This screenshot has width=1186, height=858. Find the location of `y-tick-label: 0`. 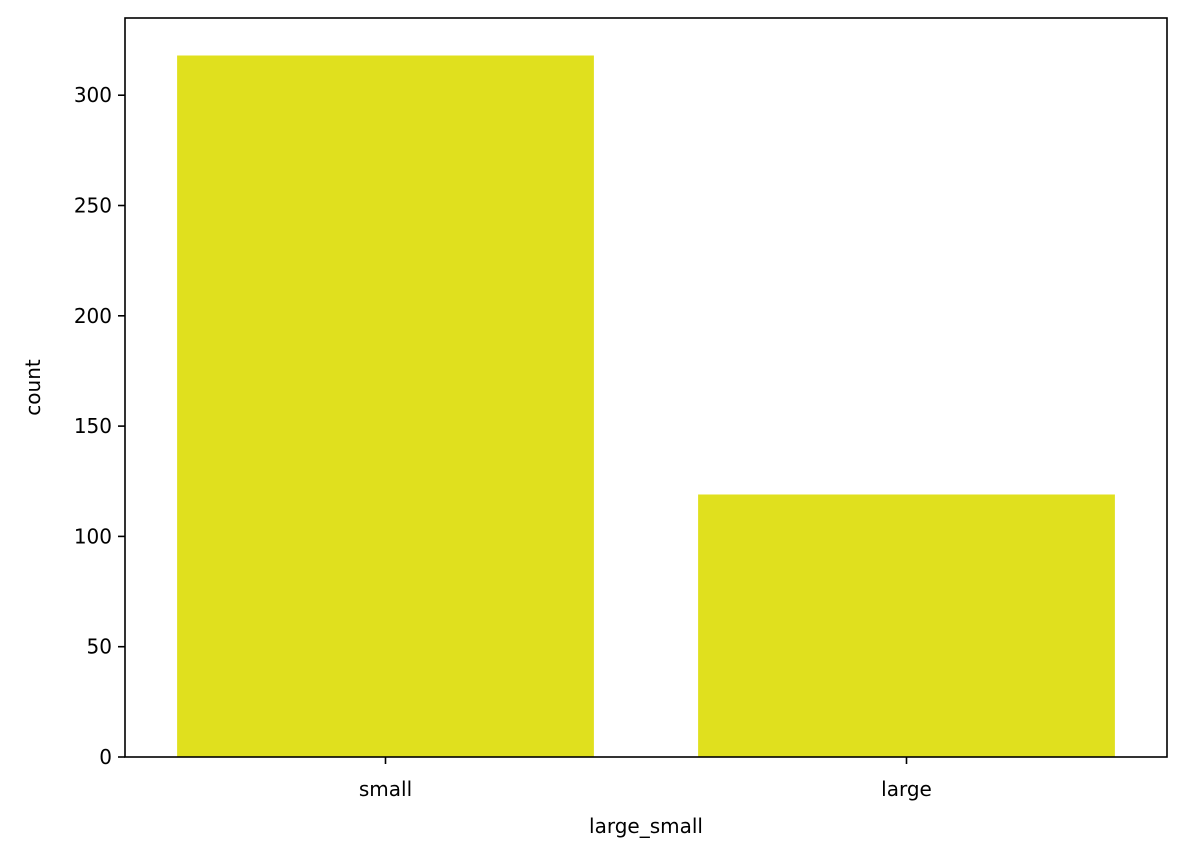

y-tick-label: 0 is located at coordinates (105, 757).